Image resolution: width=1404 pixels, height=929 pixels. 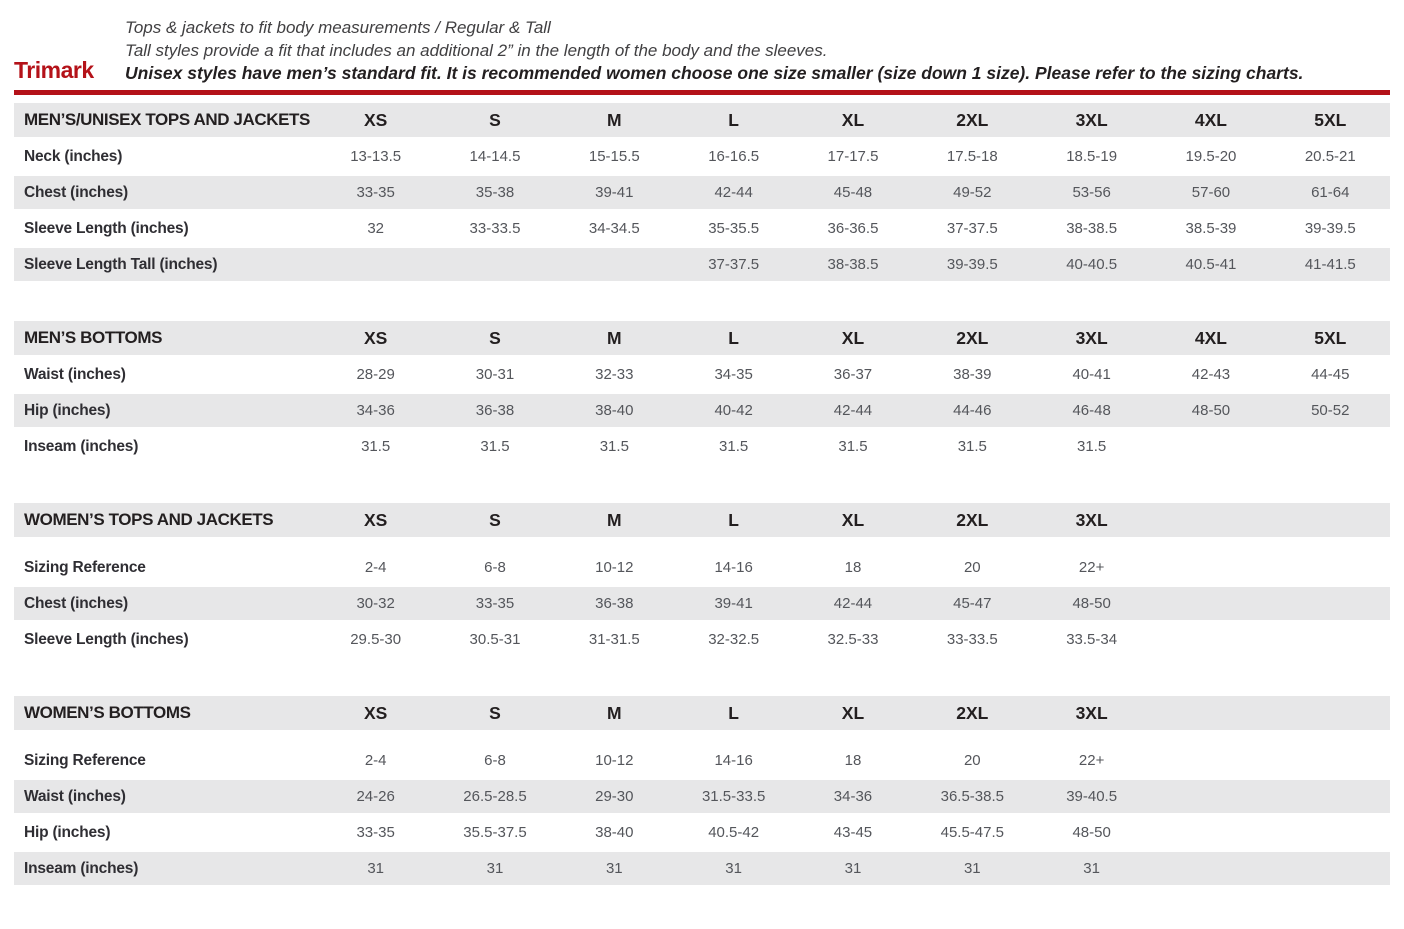 I want to click on cell-value: 40-42, so click(x=733, y=410).